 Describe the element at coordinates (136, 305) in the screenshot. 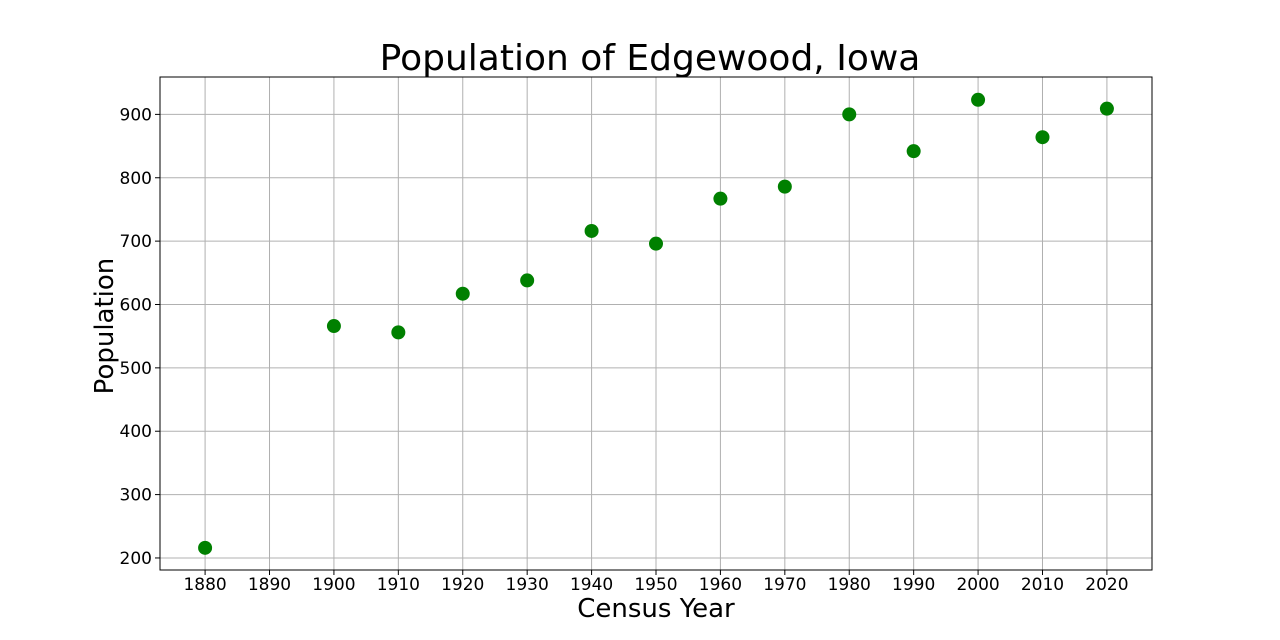

I see `y-tick-label: 600` at that location.